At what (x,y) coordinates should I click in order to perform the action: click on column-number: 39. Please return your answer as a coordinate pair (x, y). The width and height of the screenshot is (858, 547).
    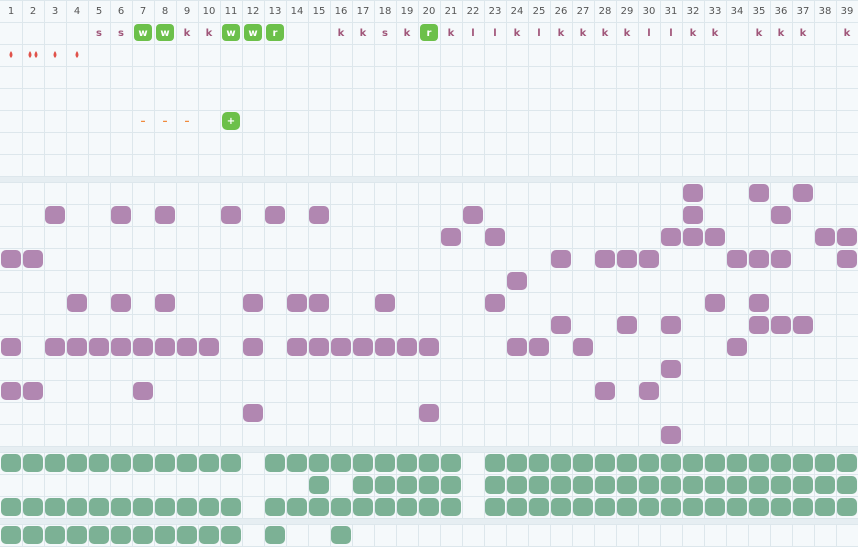
    Looking at the image, I should click on (847, 11).